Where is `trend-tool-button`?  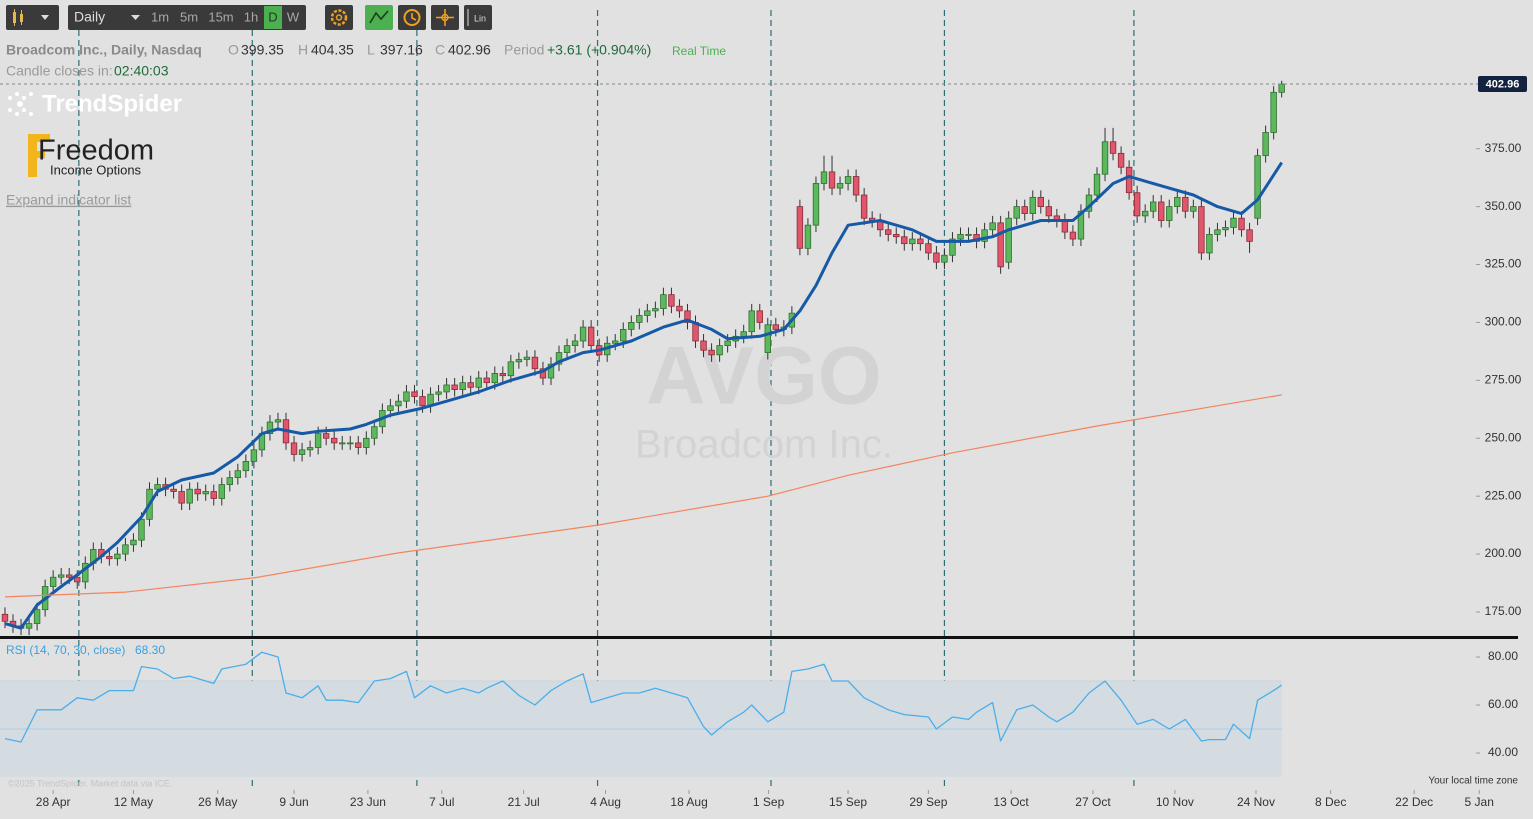 trend-tool-button is located at coordinates (379, 17).